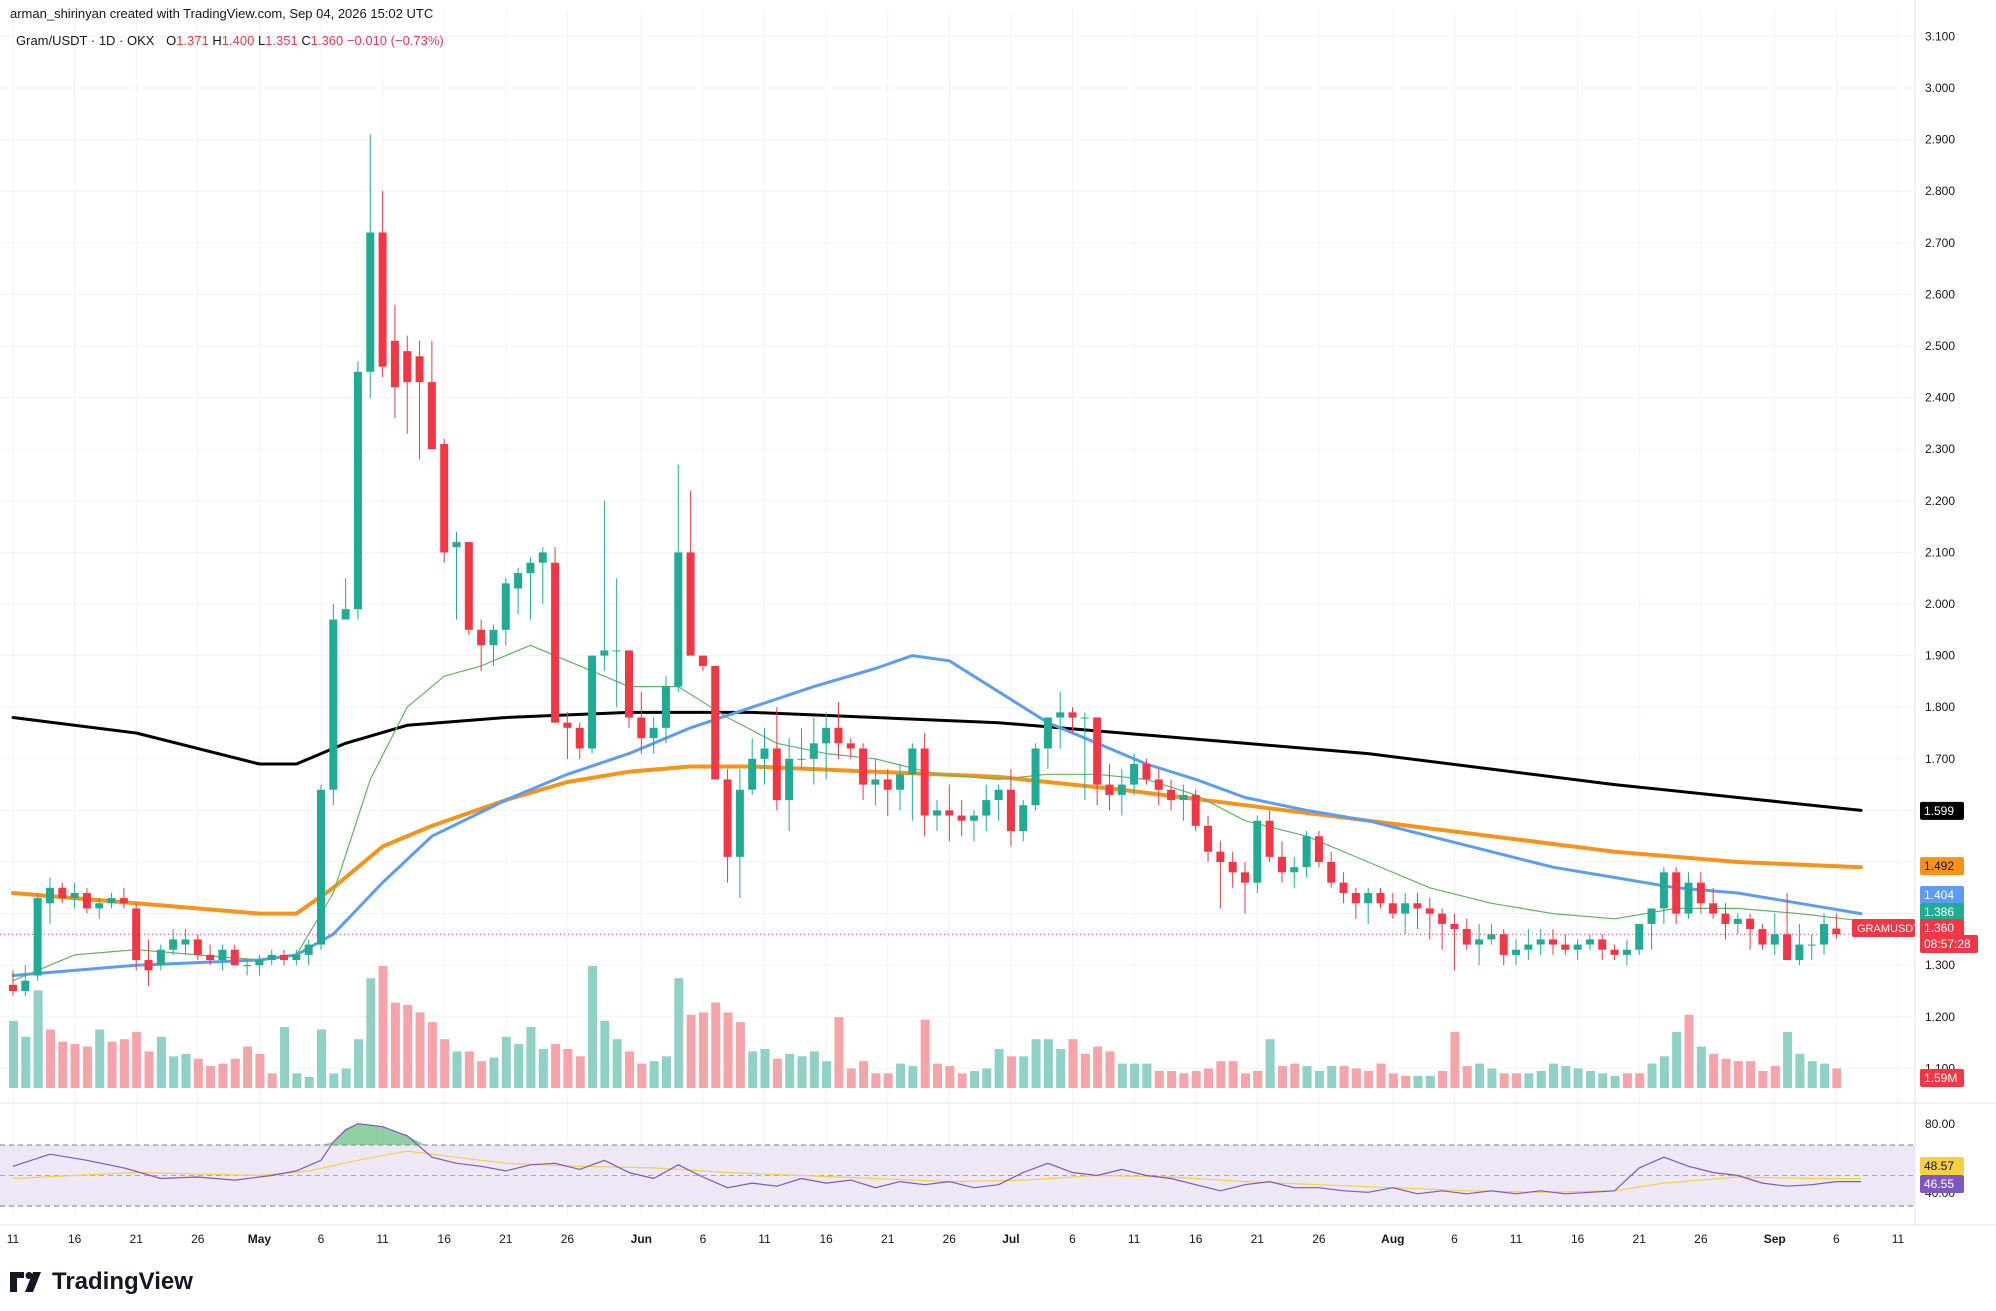 Image resolution: width=1996 pixels, height=1311 pixels. Describe the element at coordinates (1939, 912) in the screenshot. I see `price-tag: 1.386` at that location.